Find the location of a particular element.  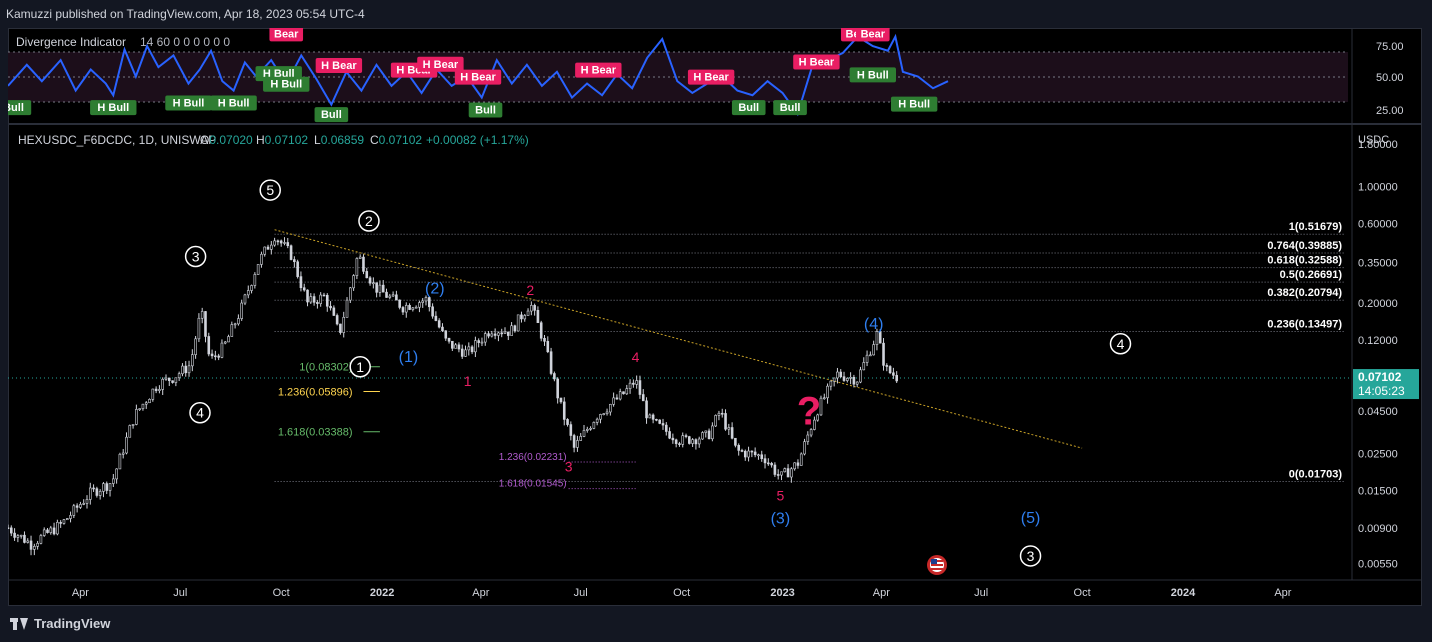

symbol-label: HEXUSDC_F6DCDC, 1D, UNISWAP is located at coordinates (117, 140).